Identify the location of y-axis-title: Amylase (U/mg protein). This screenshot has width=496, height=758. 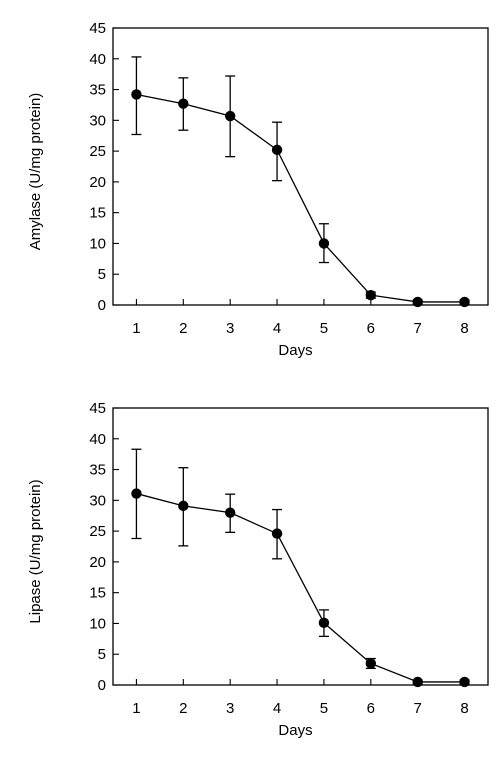
(35, 172).